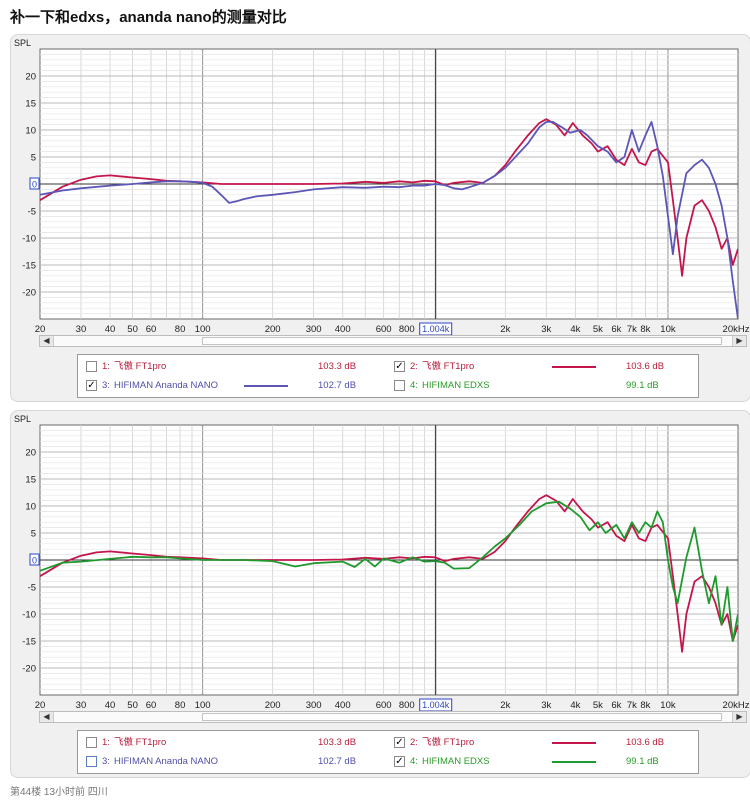 This screenshot has width=750, height=800. Describe the element at coordinates (29, 615) in the screenshot. I see `y-tick-label: -10` at that location.